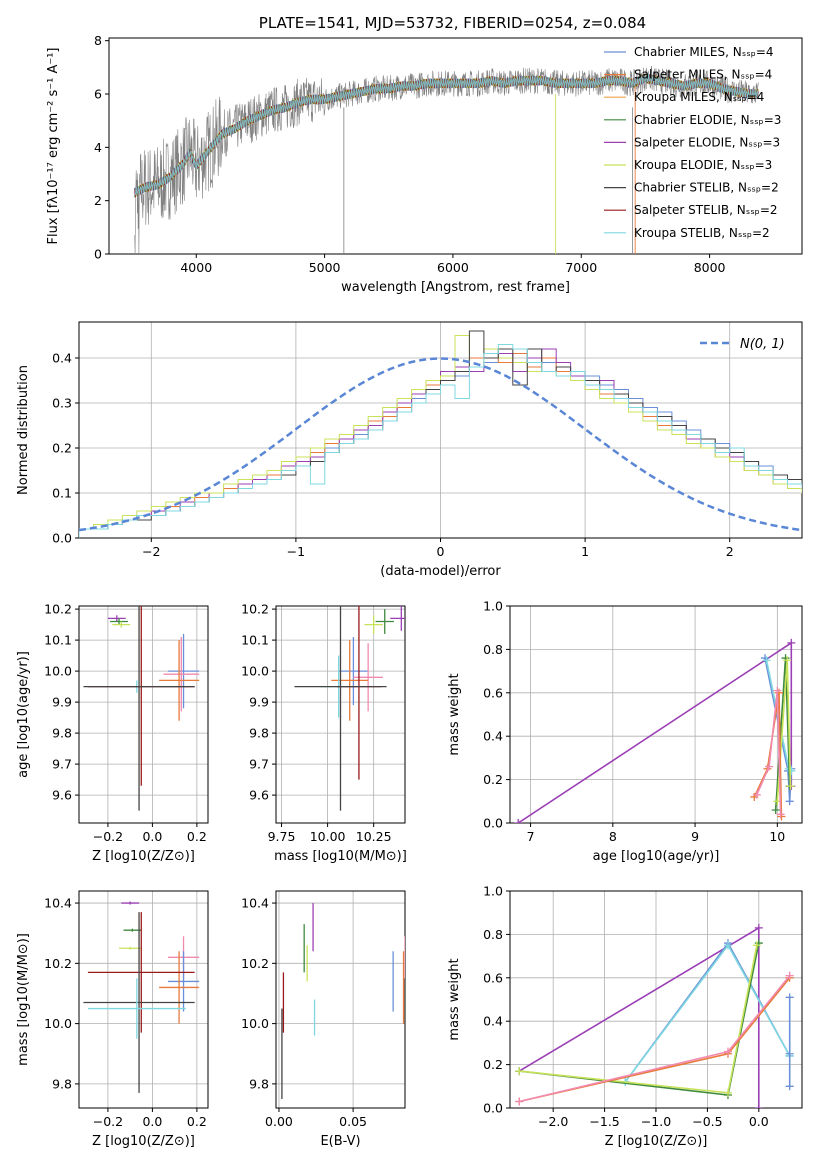  I want to click on y-tick-label: 1.0, so click(493, 891).